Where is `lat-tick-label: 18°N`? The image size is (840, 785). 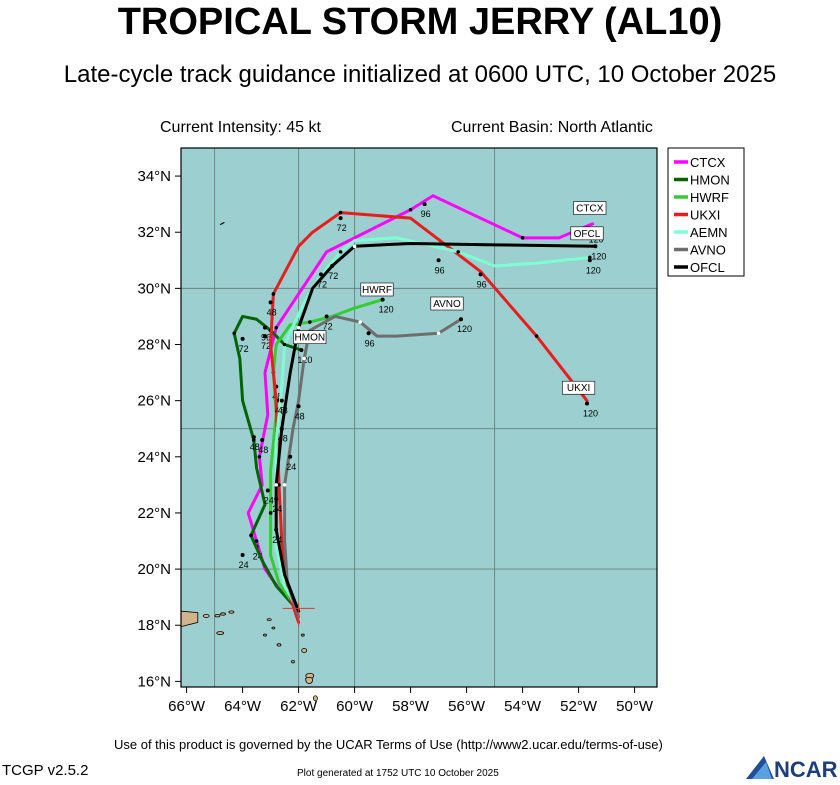
lat-tick-label: 18°N is located at coordinates (154, 625).